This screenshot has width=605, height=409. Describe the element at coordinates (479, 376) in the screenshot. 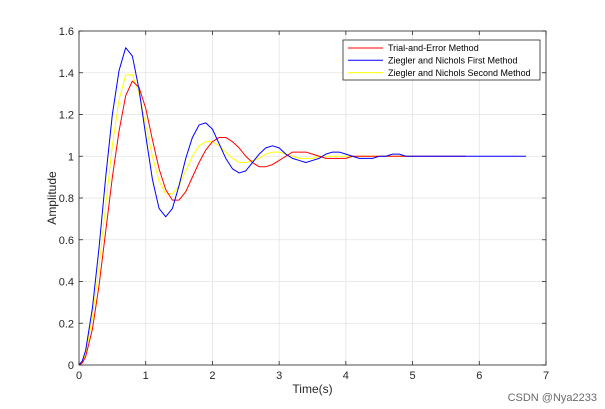

I see `x-tick-label: 6` at that location.